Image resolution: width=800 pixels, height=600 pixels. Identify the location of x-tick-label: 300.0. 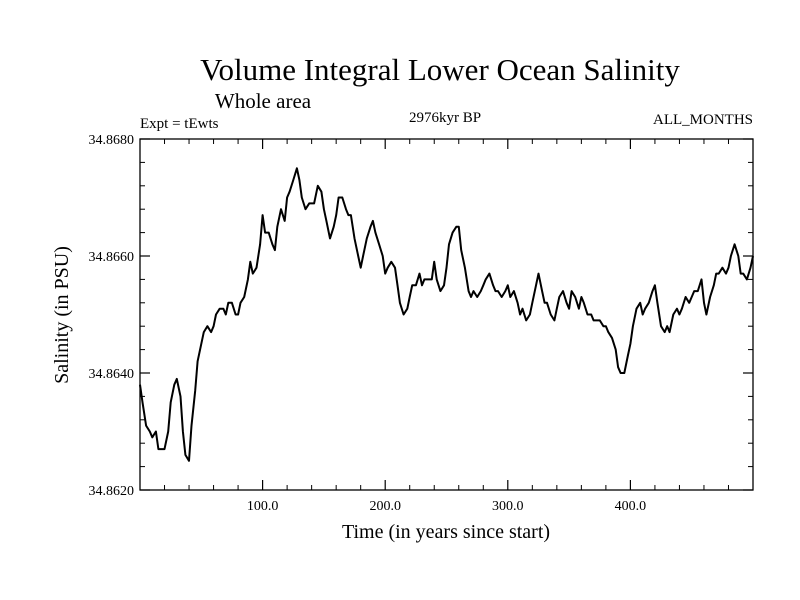
(508, 506).